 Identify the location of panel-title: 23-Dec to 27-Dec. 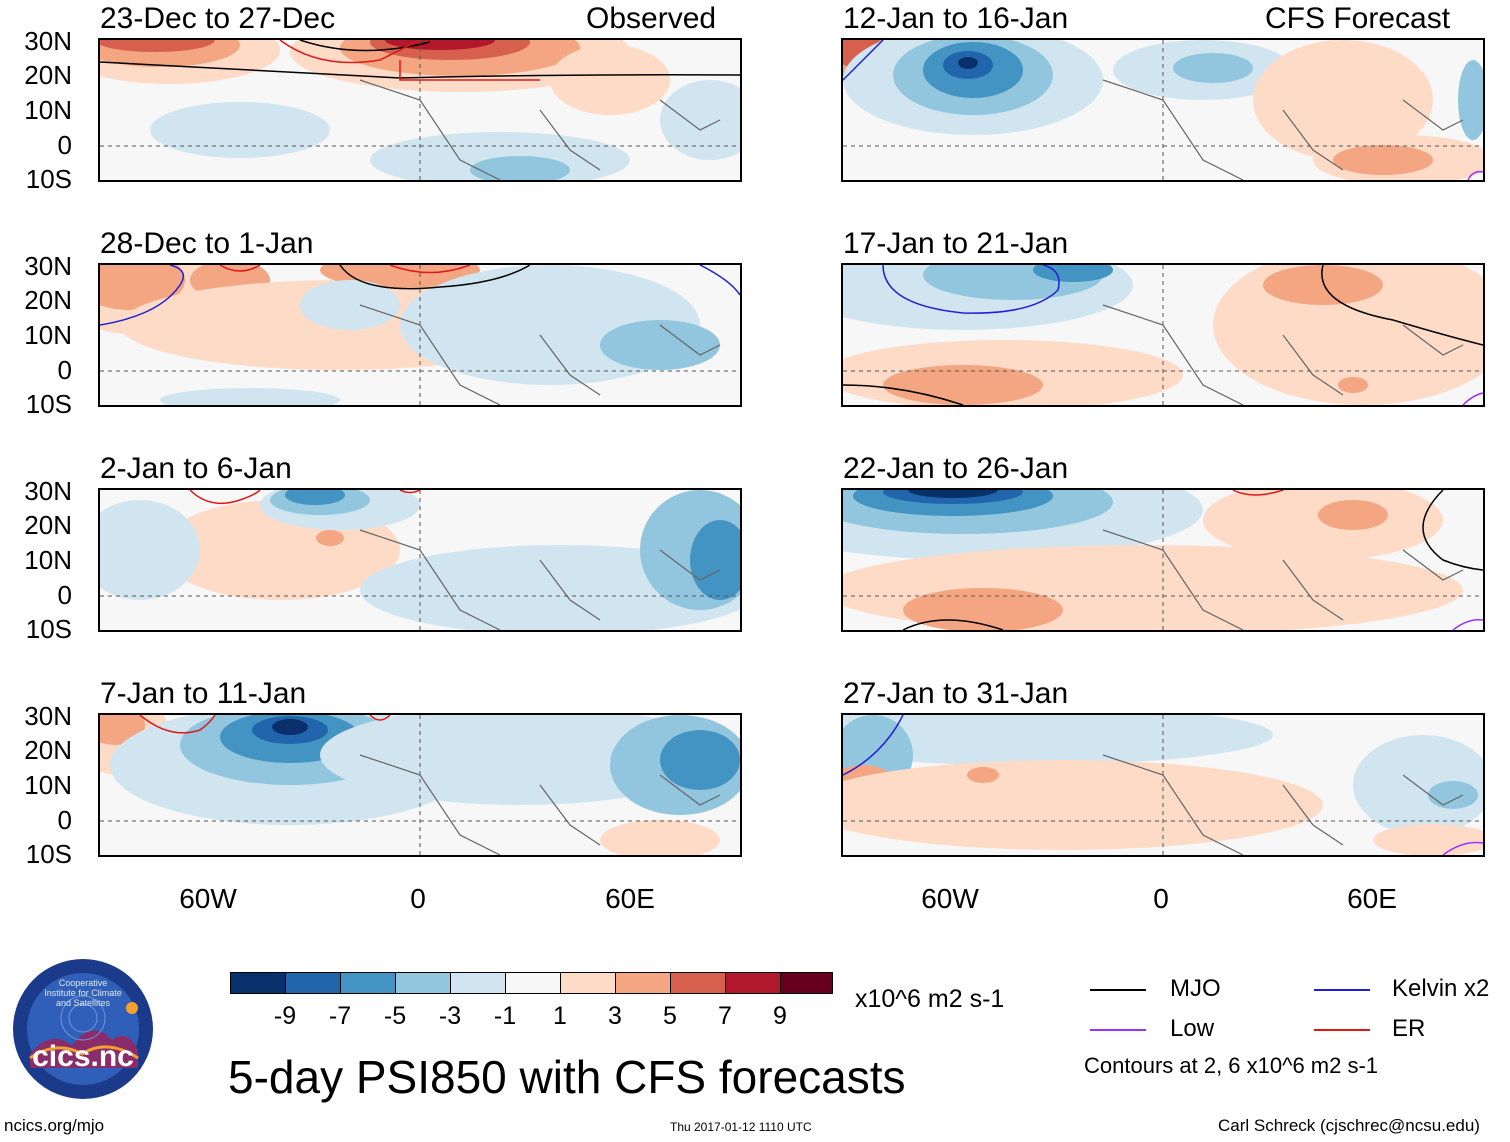
(218, 18).